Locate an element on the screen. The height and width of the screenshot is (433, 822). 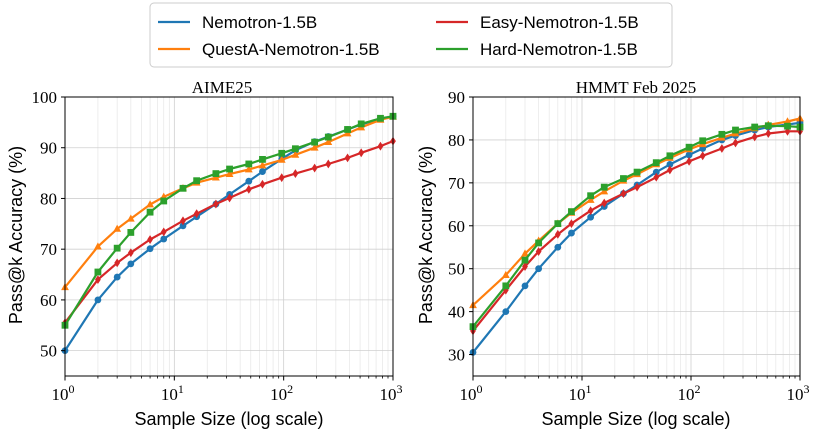
y-tick-label: 60 is located at coordinates (48, 300).